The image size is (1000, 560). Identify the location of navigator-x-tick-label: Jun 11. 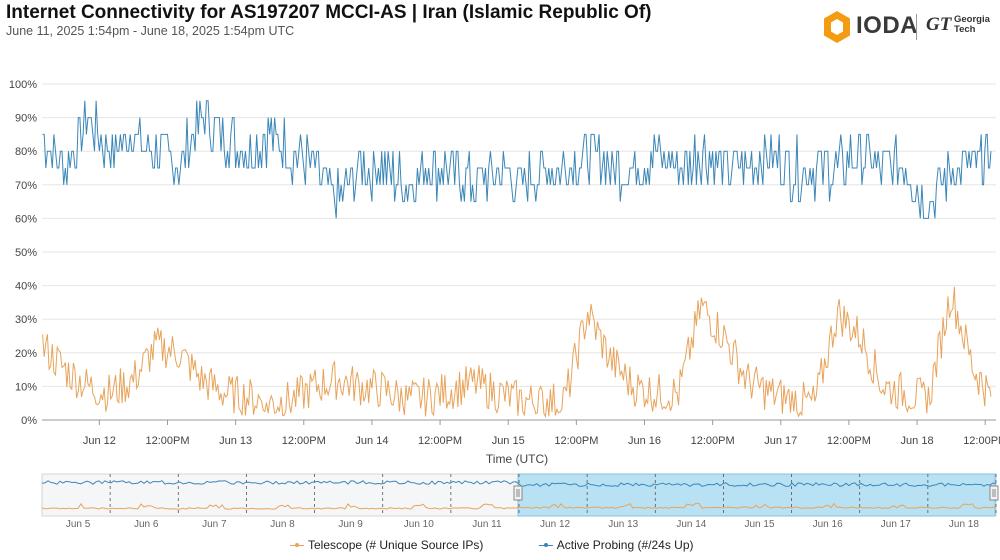
(487, 524).